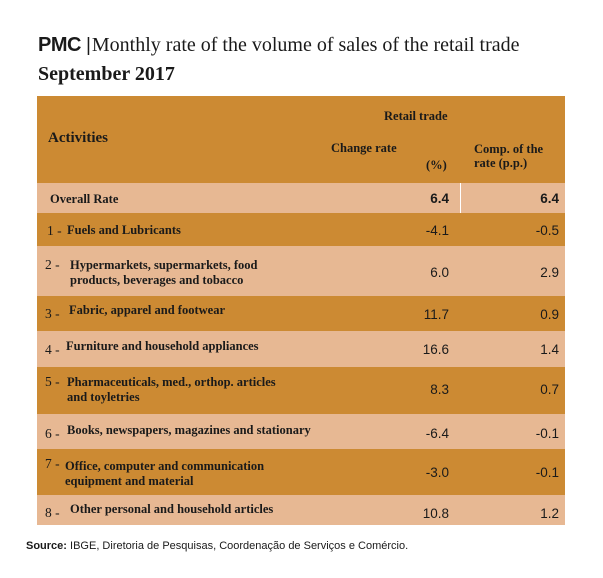 The image size is (603, 578). What do you see at coordinates (59, 45) in the screenshot?
I see `brand-label: PMC` at bounding box center [59, 45].